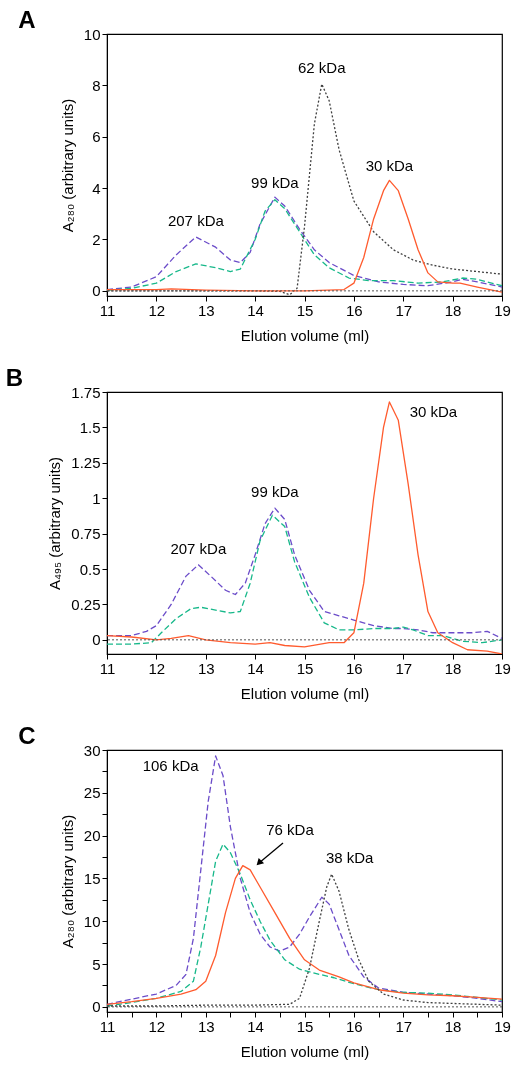 The image size is (516, 1072). What do you see at coordinates (322, 68) in the screenshot?
I see `annotation: 62 kDa` at bounding box center [322, 68].